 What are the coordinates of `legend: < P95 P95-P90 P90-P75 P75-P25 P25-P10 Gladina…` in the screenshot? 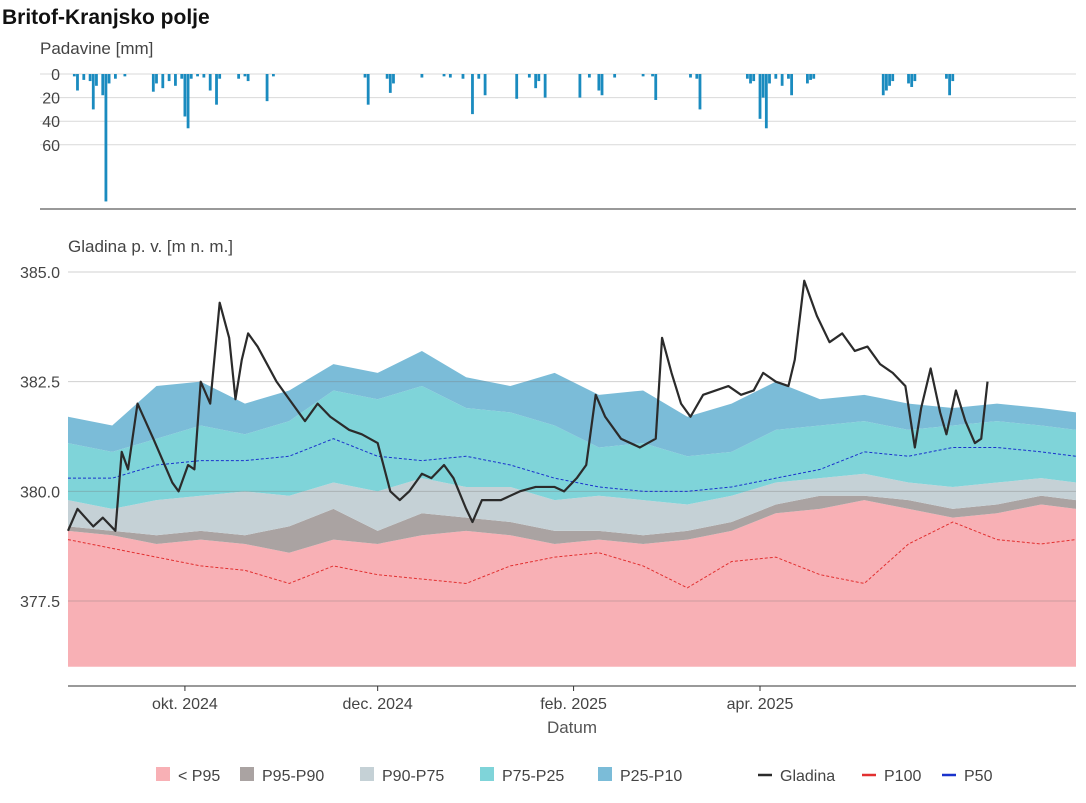 It's located at (574, 776).